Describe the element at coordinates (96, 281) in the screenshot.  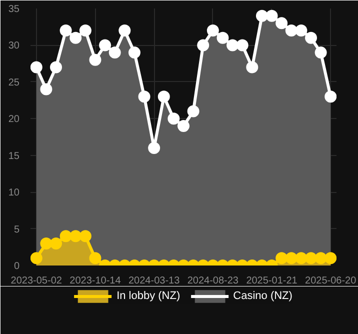
I see `x-tick-label: 2023-10-14` at that location.